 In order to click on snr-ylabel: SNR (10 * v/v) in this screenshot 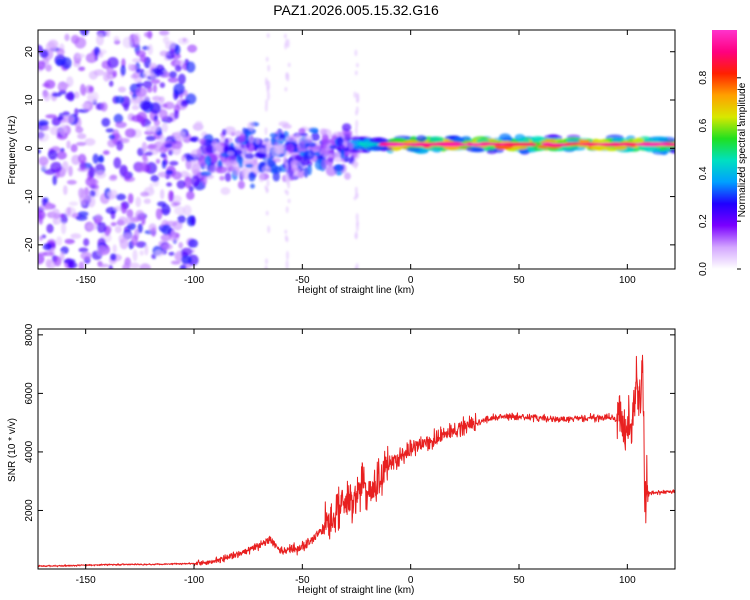, I will do `click(12, 450)`.